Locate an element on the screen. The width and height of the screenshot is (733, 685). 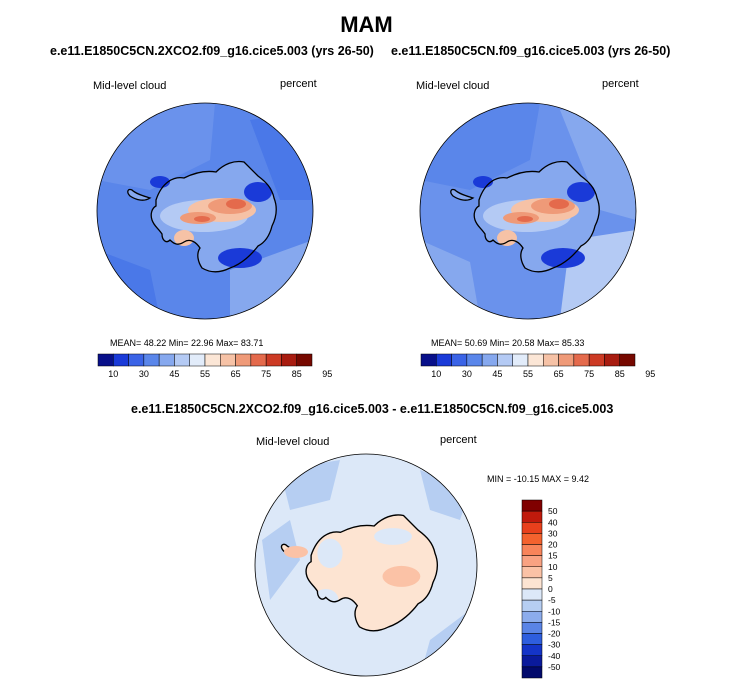
colorbar-tick-label: -20 is located at coordinates (554, 634).